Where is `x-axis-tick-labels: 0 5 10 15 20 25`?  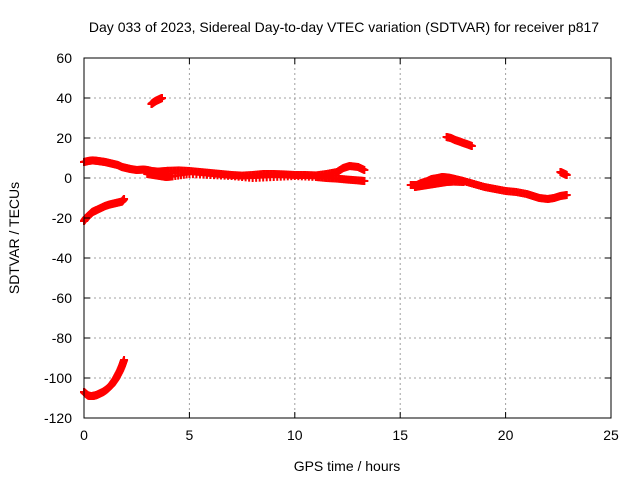 x-axis-tick-labels: 0 5 10 15 20 25 is located at coordinates (349, 435).